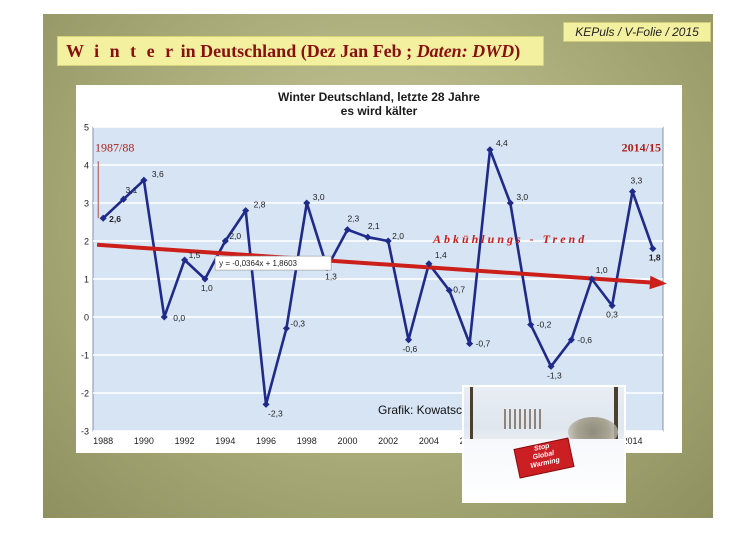 Image resolution: width=755 pixels, height=534 pixels. I want to click on data-label: 1,4, so click(441, 255).